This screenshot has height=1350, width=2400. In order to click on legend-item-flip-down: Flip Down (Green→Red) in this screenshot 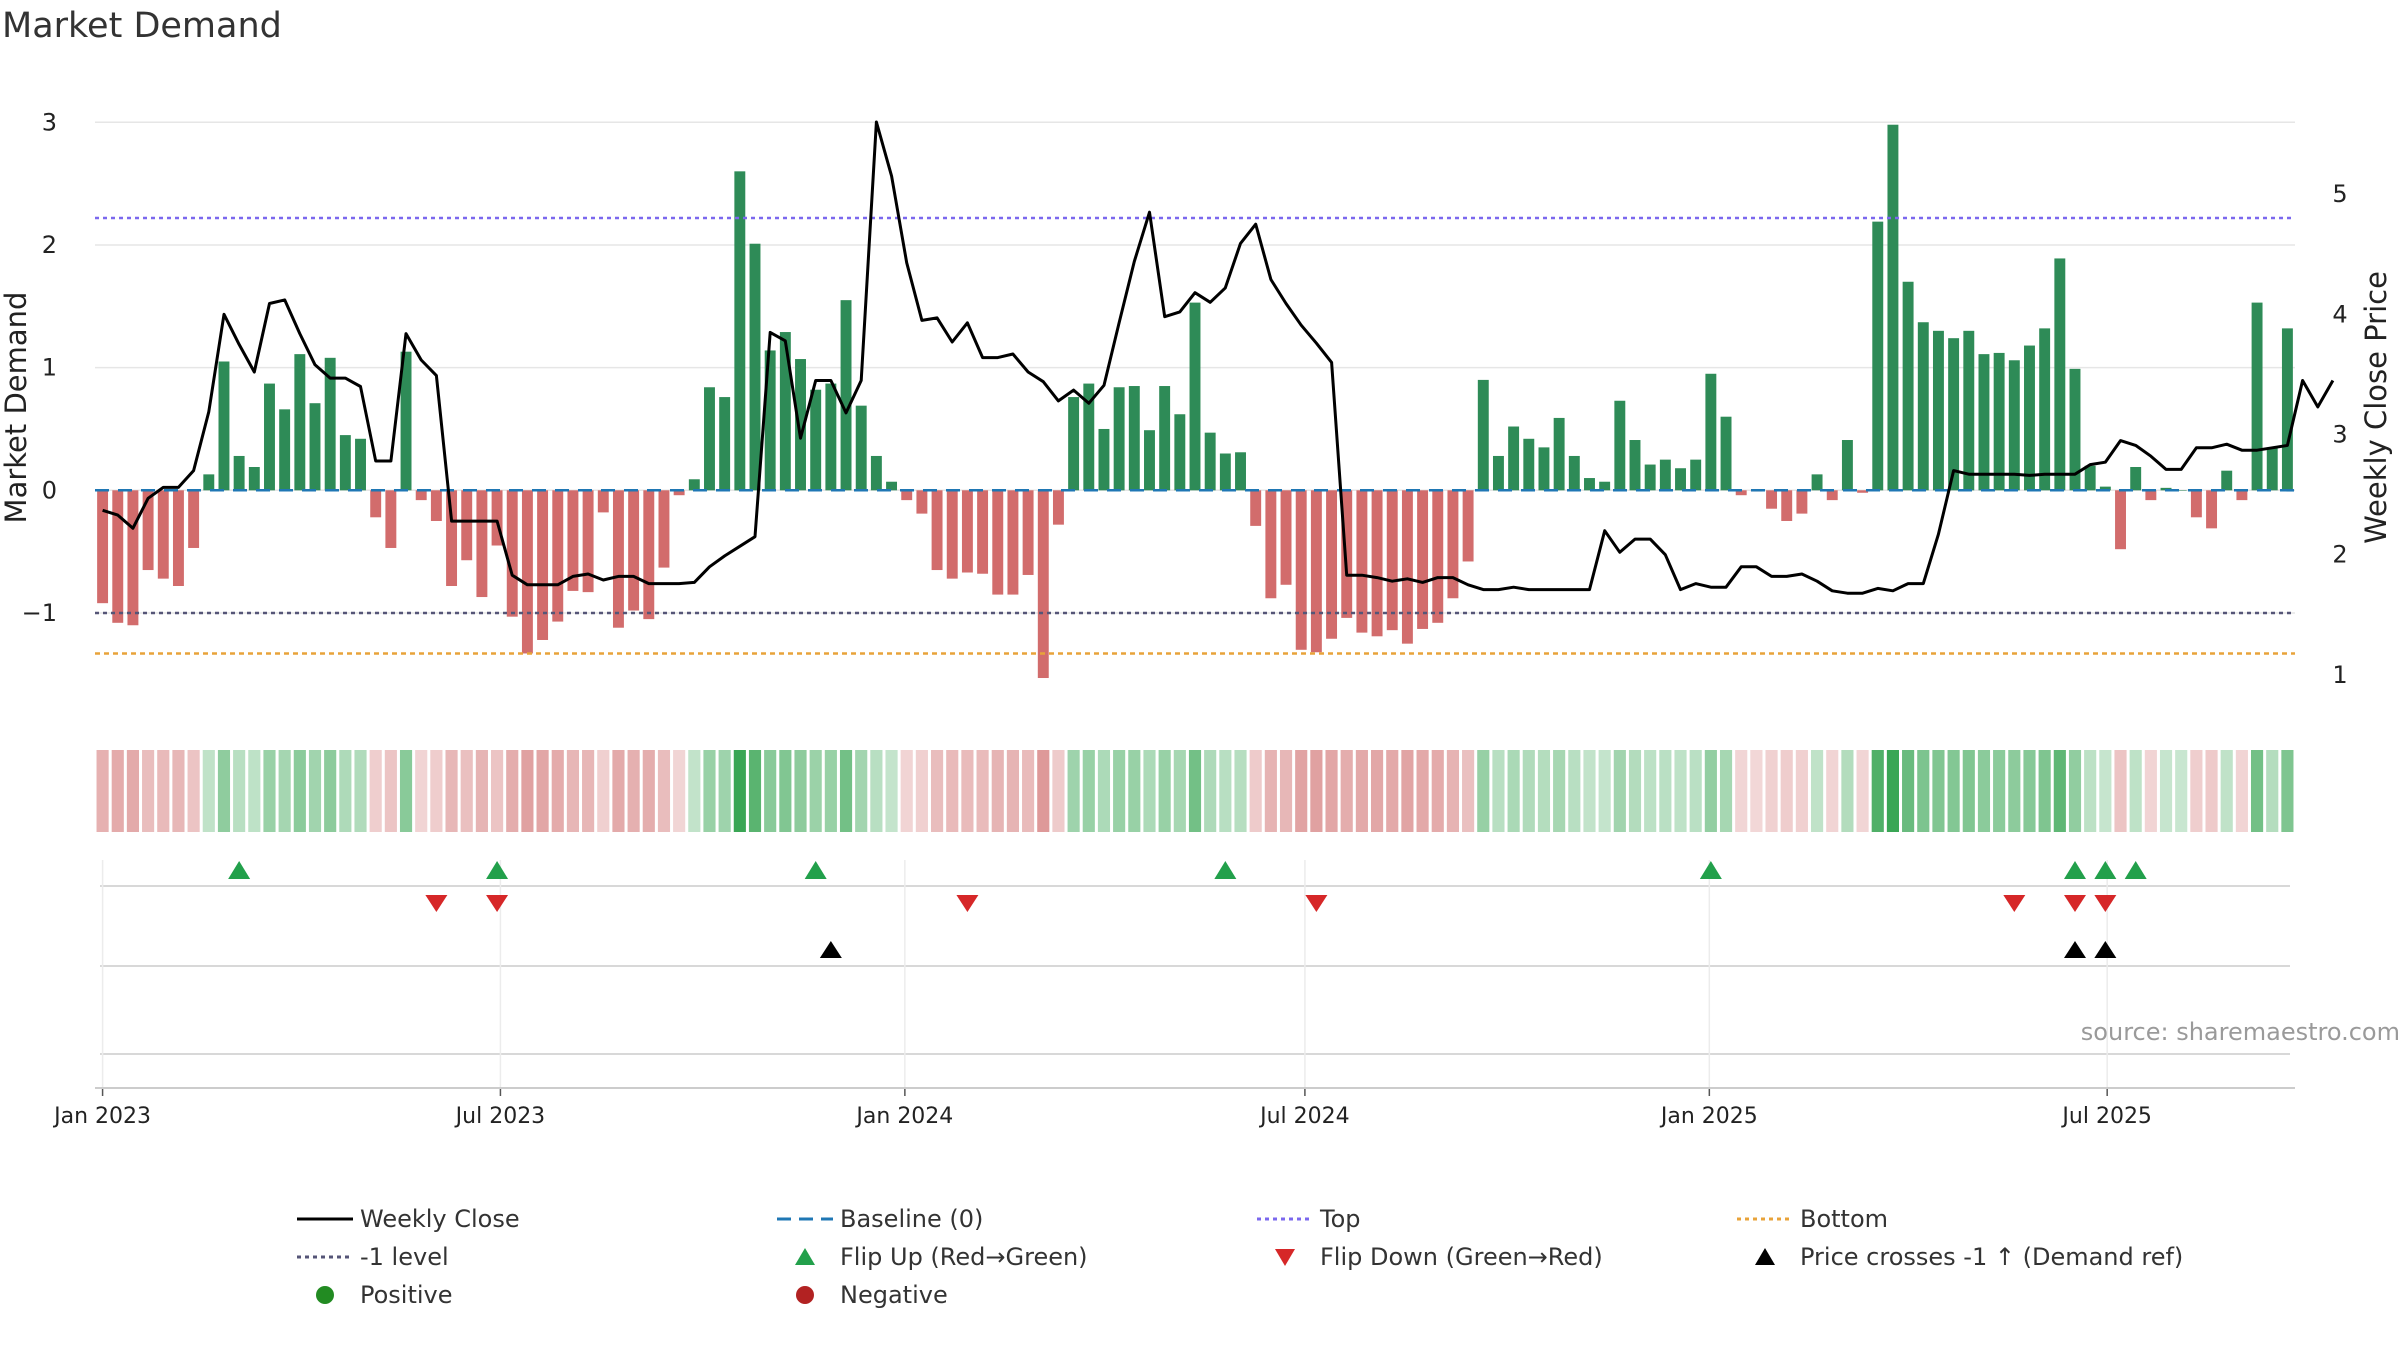, I will do `click(1426, 1257)`.